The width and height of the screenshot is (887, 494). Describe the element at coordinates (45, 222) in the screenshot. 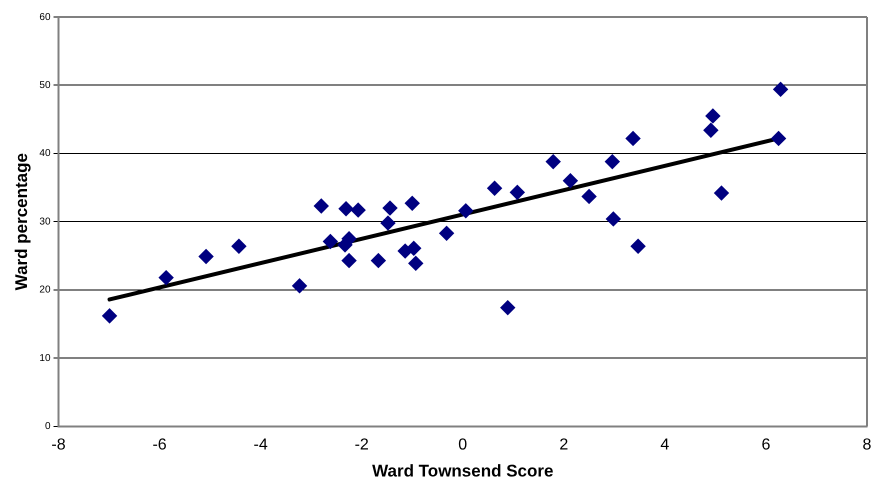

I see `y-tick-label: 30` at that location.